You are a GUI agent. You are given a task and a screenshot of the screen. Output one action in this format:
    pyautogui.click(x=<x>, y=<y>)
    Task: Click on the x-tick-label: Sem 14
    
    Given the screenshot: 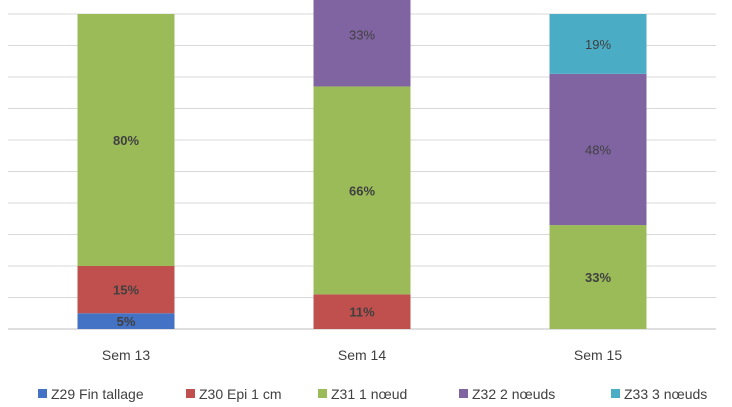 What is the action you would take?
    pyautogui.click(x=362, y=355)
    